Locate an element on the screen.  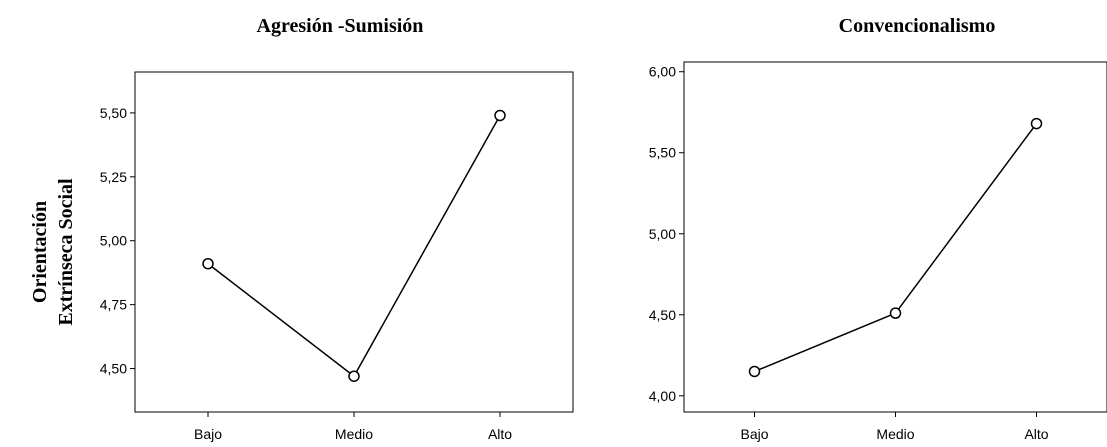
chart-title: Agresión -Sumisión is located at coordinates (340, 26).